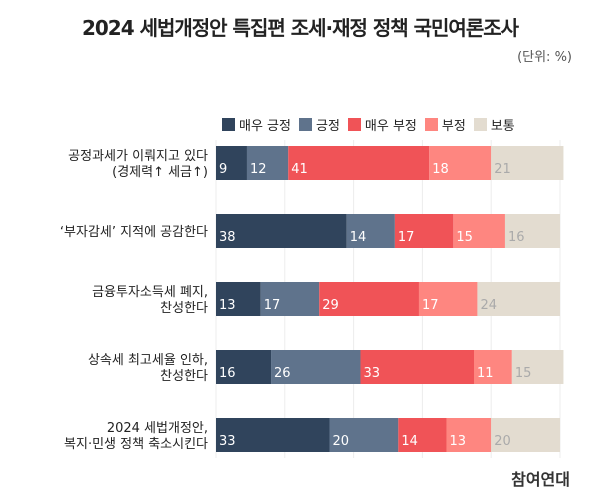 Image resolution: width=600 pixels, height=503 pixels. I want to click on legend-label: 매우 긍정, so click(265, 126).